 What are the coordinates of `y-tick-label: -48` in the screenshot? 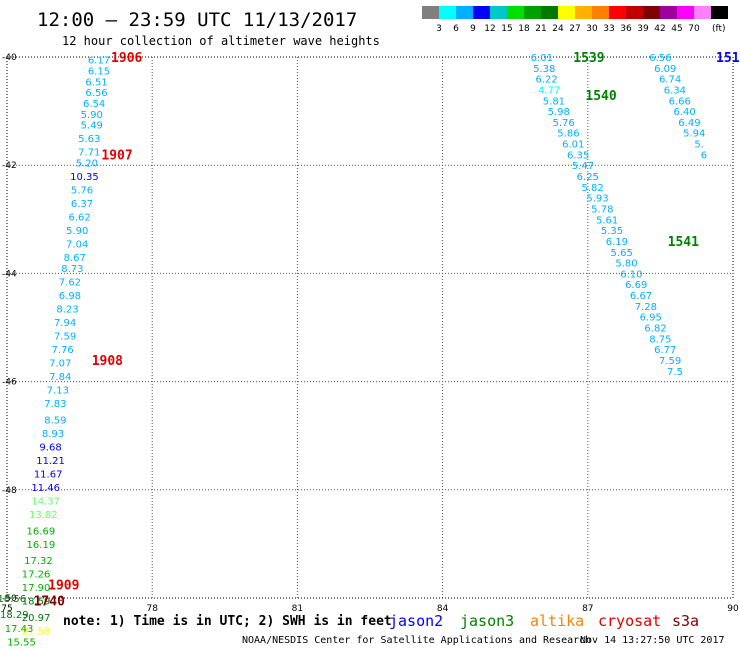 It's located at (9, 491).